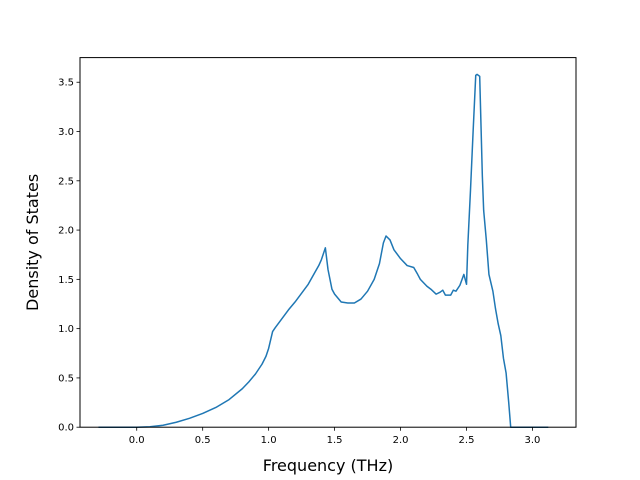  What do you see at coordinates (335, 440) in the screenshot?
I see `x-tick-label: 1.5` at bounding box center [335, 440].